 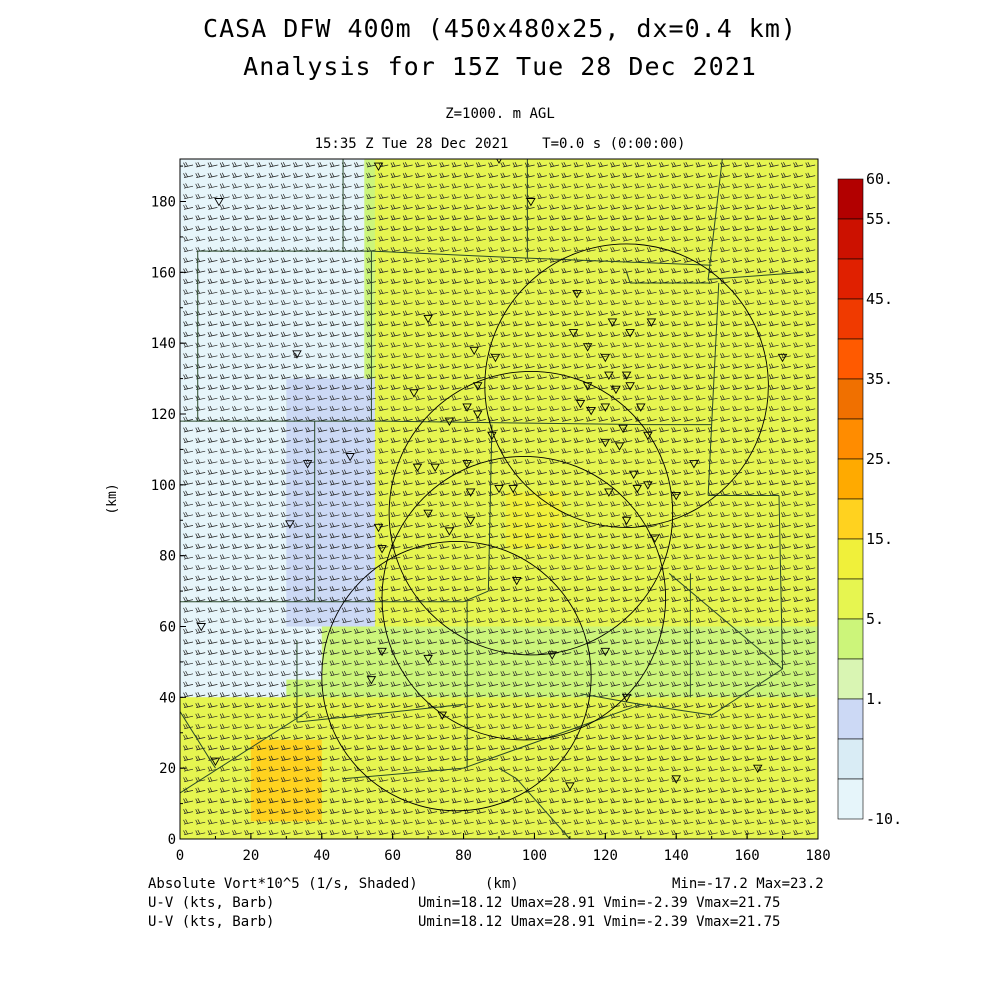 What do you see at coordinates (211, 903) in the screenshot?
I see `barb-variable-label-1: U-V (kts, Barb)` at bounding box center [211, 903].